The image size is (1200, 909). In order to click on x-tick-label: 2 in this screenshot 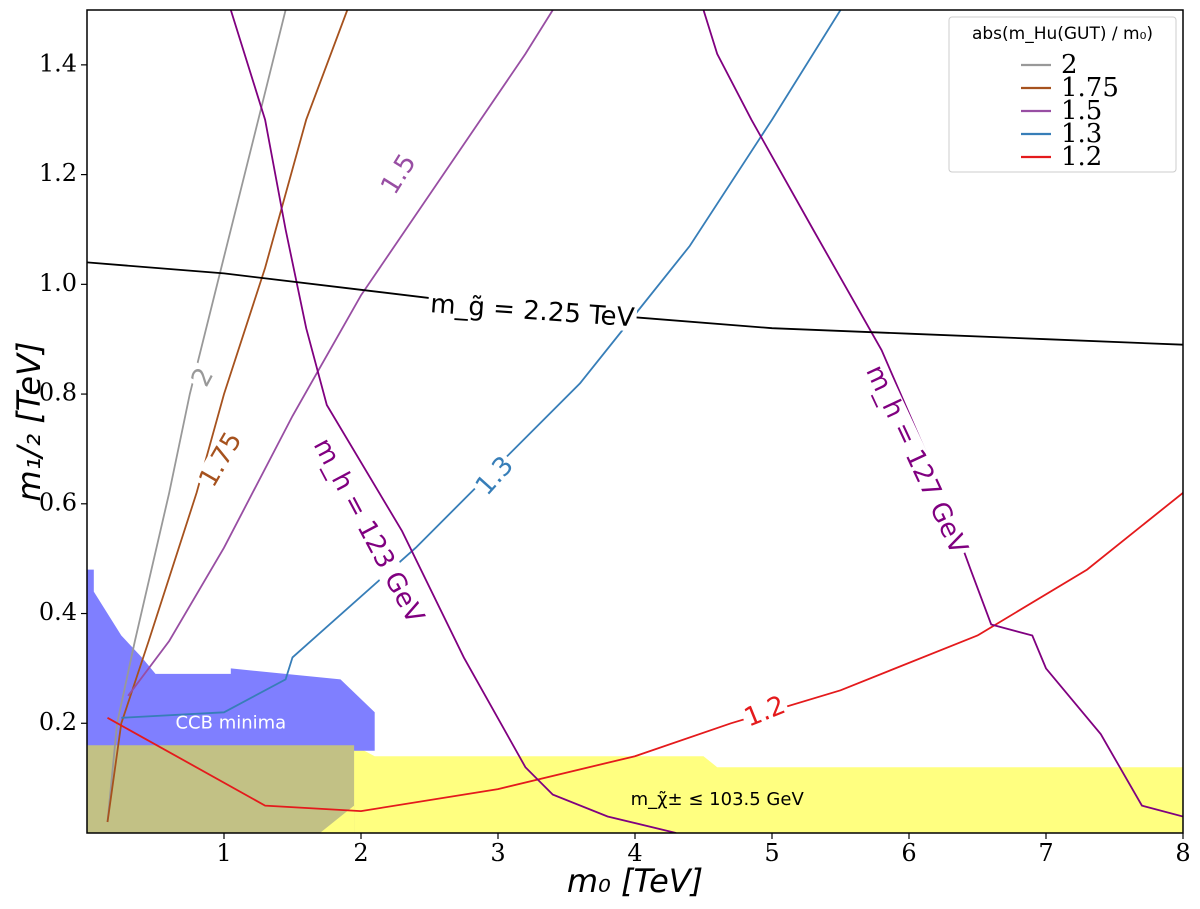, I will do `click(360, 853)`.